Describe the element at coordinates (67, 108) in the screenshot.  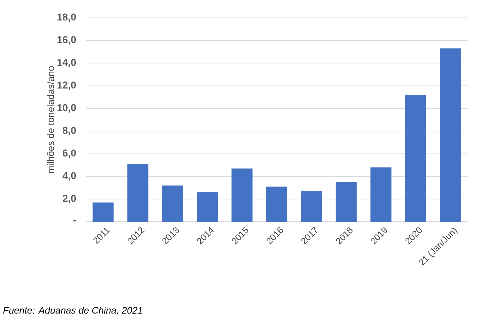
I see `y-tick-label: 10,0` at that location.